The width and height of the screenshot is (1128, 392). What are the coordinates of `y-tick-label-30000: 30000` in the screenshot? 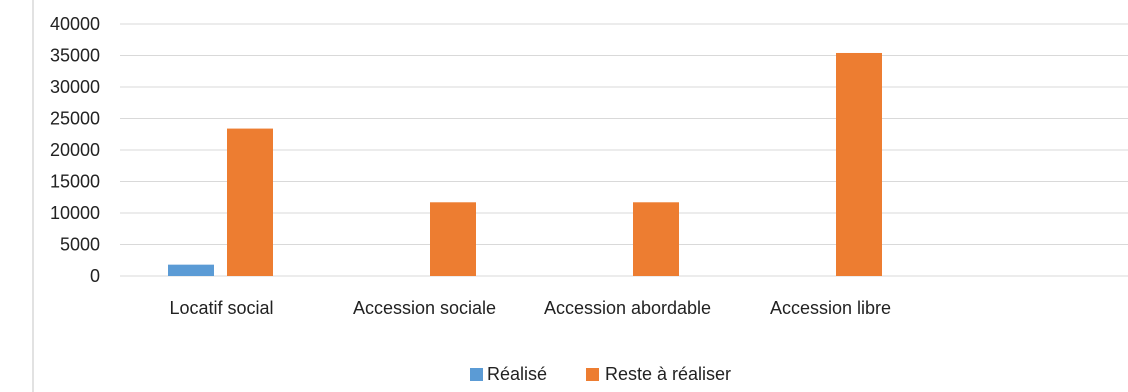 It's located at (75, 87).